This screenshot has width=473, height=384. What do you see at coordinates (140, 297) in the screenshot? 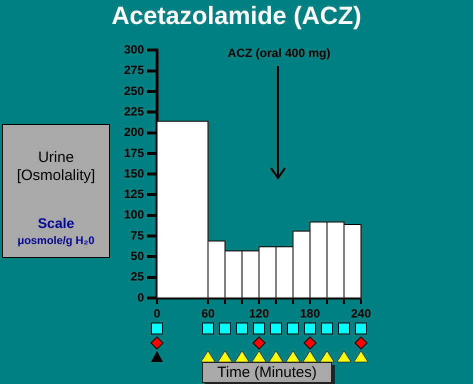
I see `y-tick-label: 0` at bounding box center [140, 297].